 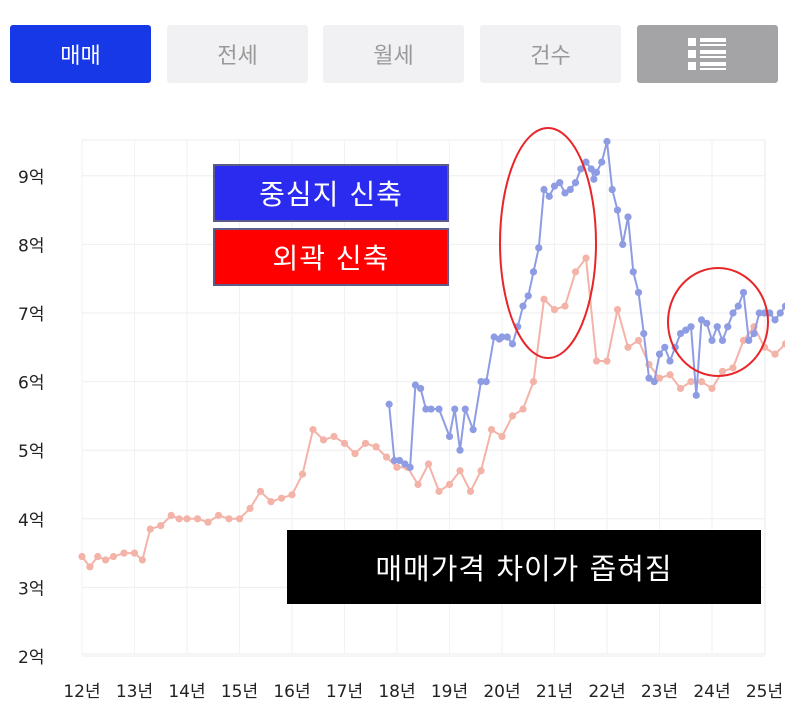 What do you see at coordinates (711, 692) in the screenshot?
I see `x-tick-label: 24년` at bounding box center [711, 692].